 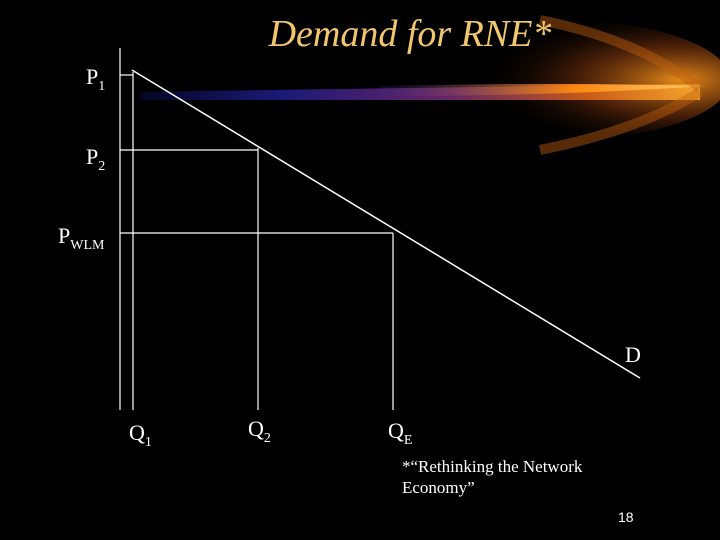 I want to click on label-pwlm: PWLM, so click(x=81, y=238).